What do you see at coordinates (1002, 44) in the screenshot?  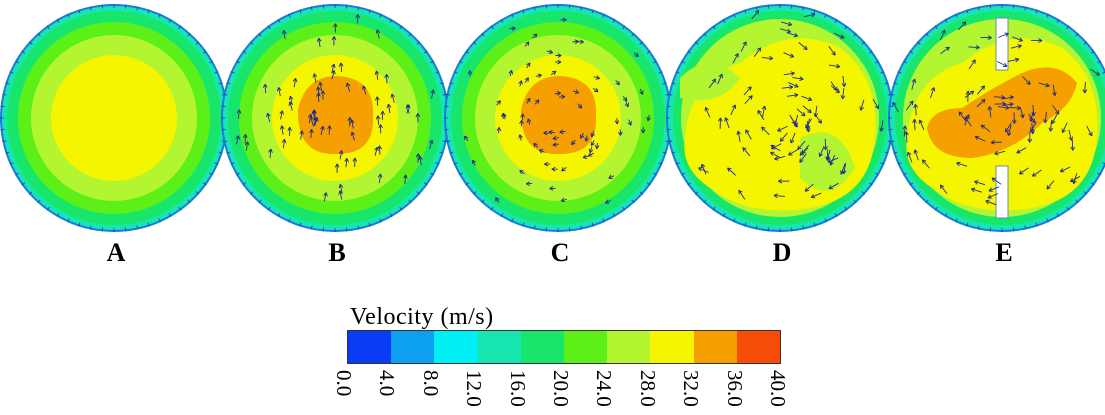 I see `baffle-top` at bounding box center [1002, 44].